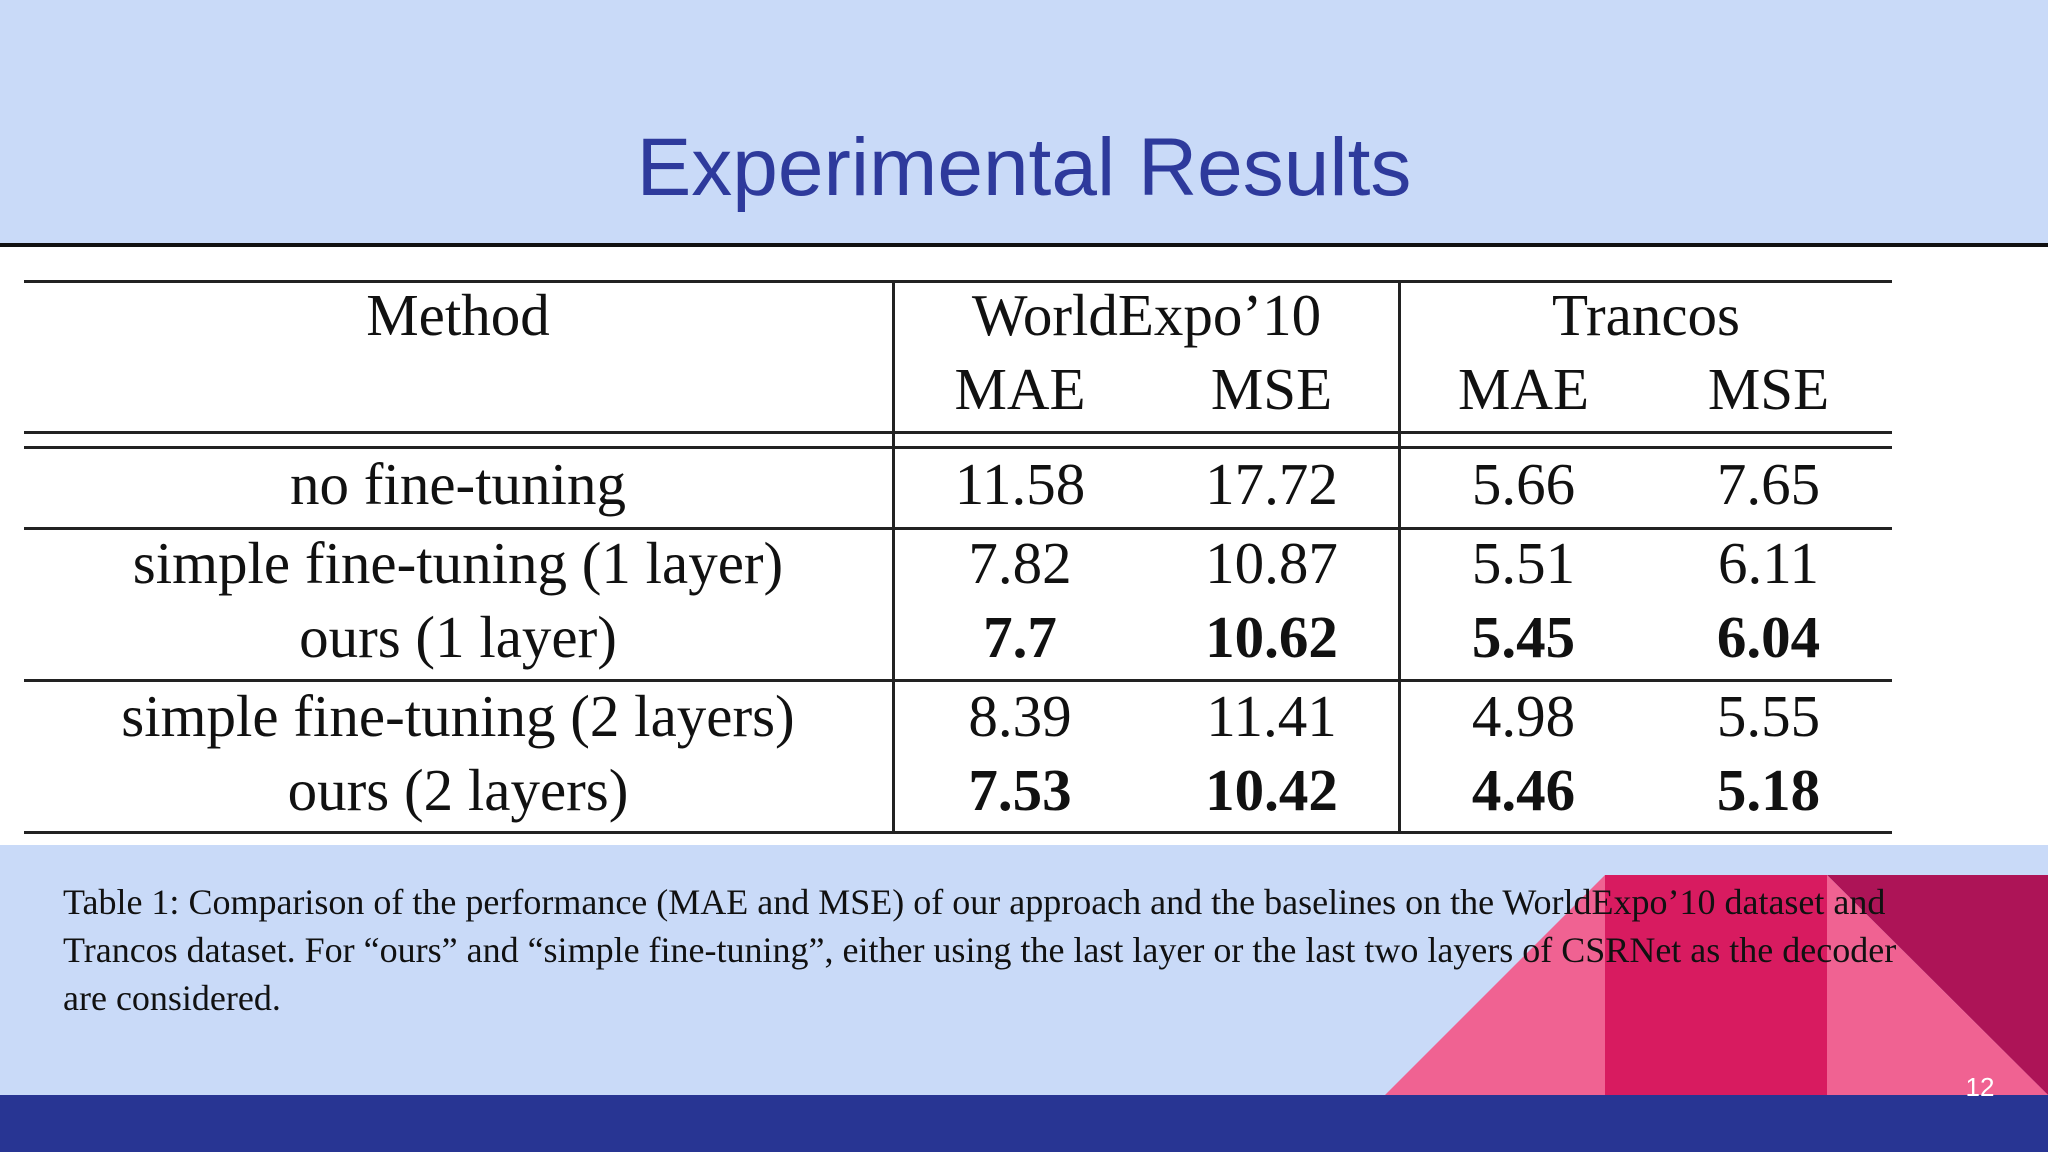  Describe the element at coordinates (1523, 637) in the screenshot. I see `table-cell-trancos-mae: 5.45` at that location.